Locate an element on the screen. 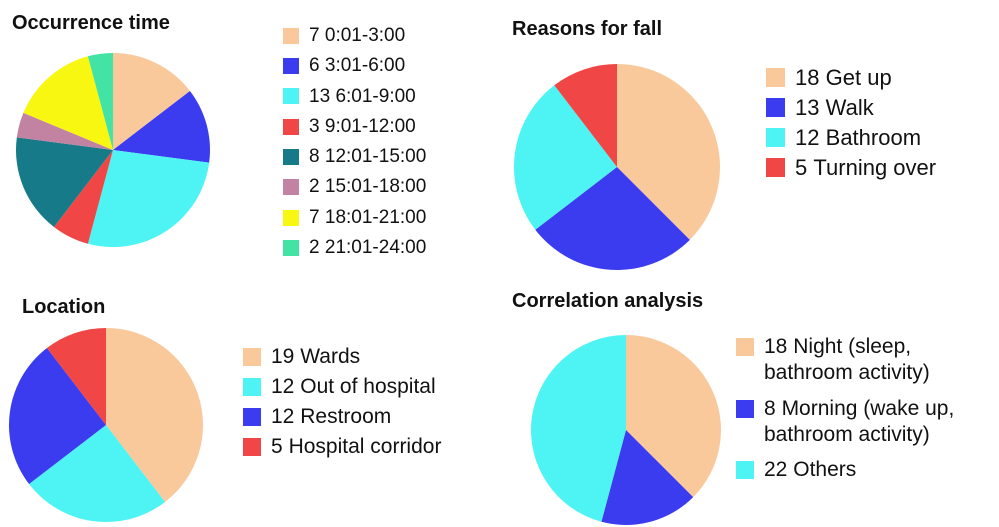 The width and height of the screenshot is (999, 527). legend-text: 7 18:01-21:00 is located at coordinates (367, 218).